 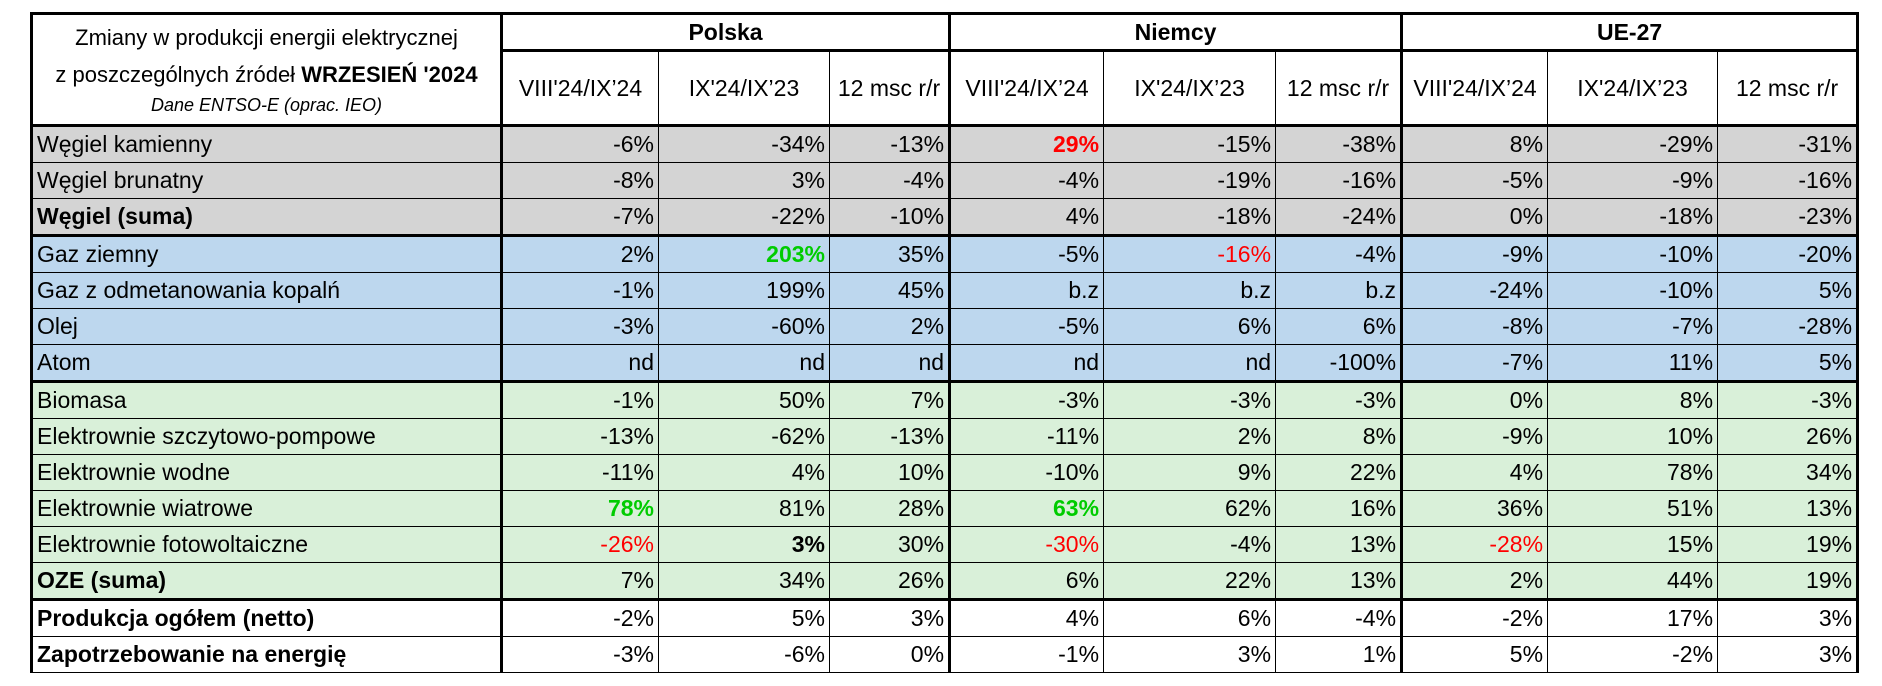 What do you see at coordinates (945, 326) in the screenshot?
I see `table-row: Olej -3% -60% 2% -5% 6% 6% -8% -7% -28%` at bounding box center [945, 326].